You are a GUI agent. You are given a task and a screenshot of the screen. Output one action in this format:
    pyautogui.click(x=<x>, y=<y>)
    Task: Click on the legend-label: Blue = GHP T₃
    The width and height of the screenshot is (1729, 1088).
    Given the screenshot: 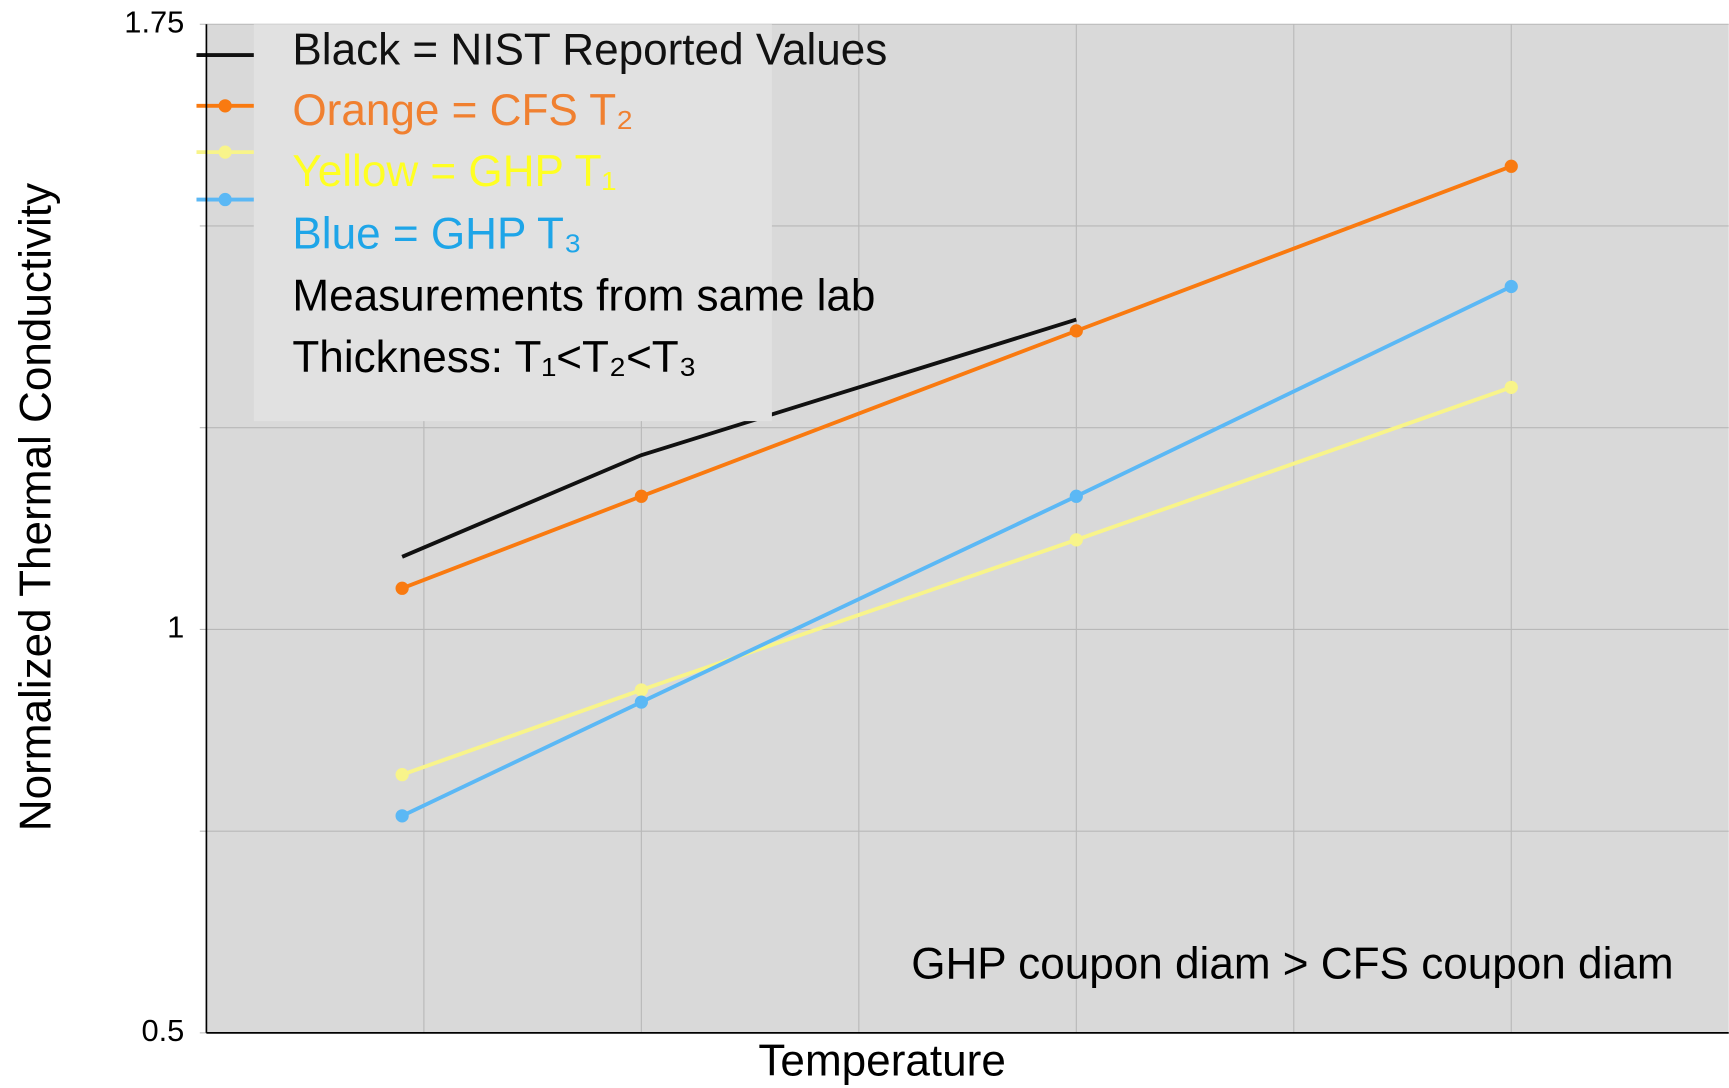 What is the action you would take?
    pyautogui.click(x=437, y=234)
    